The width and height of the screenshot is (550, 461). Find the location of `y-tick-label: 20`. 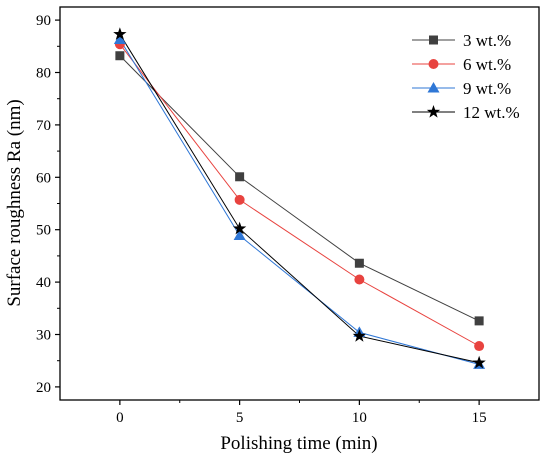

y-tick-label: 20 is located at coordinates (43, 388).